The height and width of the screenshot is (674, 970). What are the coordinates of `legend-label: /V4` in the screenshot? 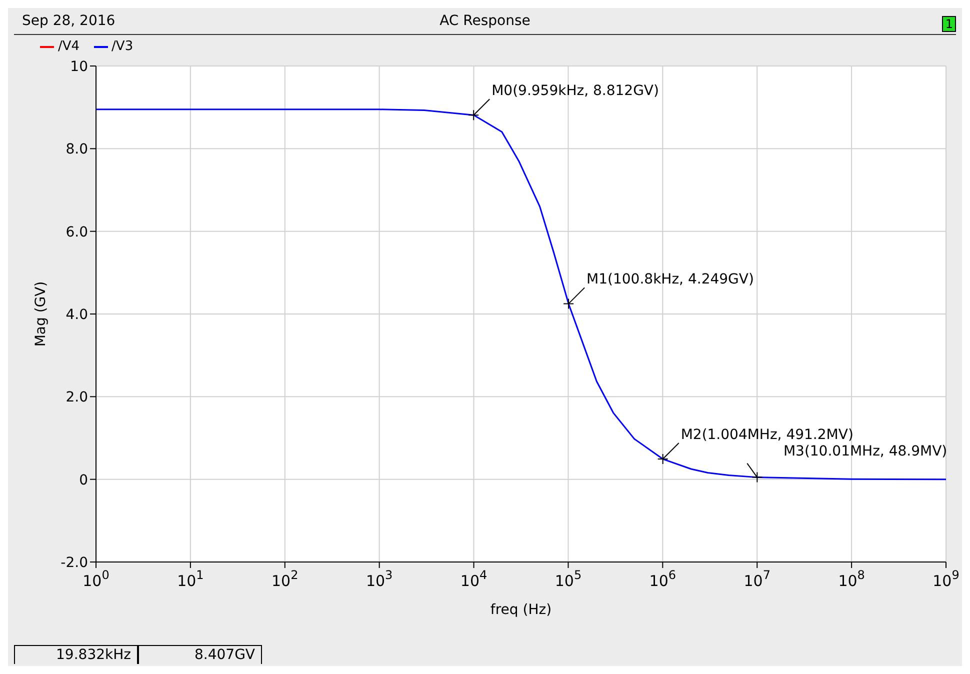 It's located at (68, 46).